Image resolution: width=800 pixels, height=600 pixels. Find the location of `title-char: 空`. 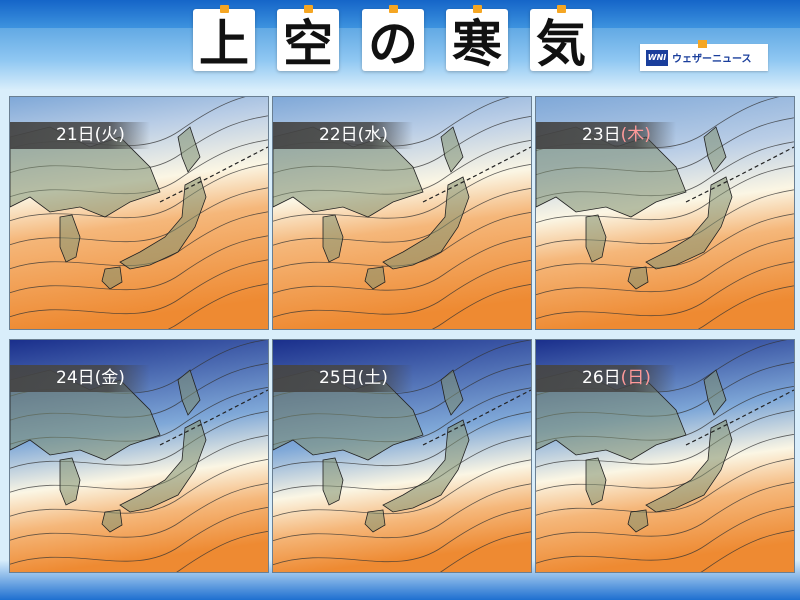

title-char: 空 is located at coordinates (308, 39).